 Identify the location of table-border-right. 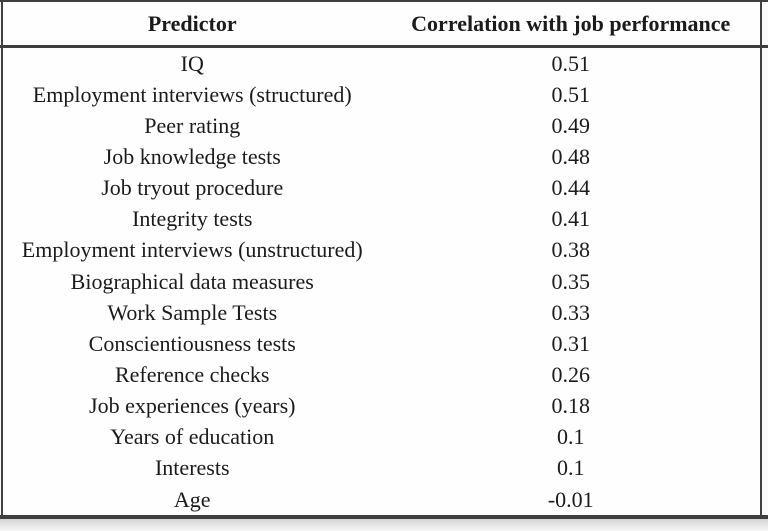
(761, 259).